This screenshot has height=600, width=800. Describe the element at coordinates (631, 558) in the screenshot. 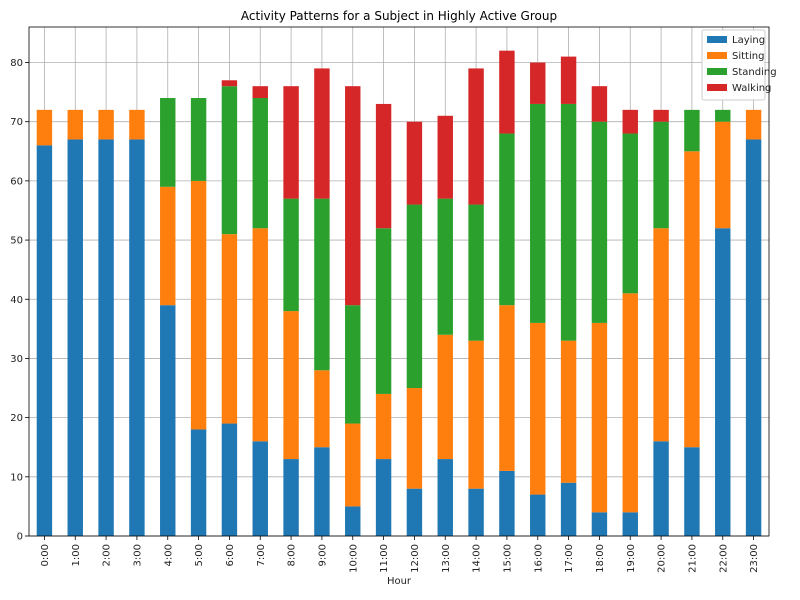

I see `x-tick-label: 19:00` at that location.